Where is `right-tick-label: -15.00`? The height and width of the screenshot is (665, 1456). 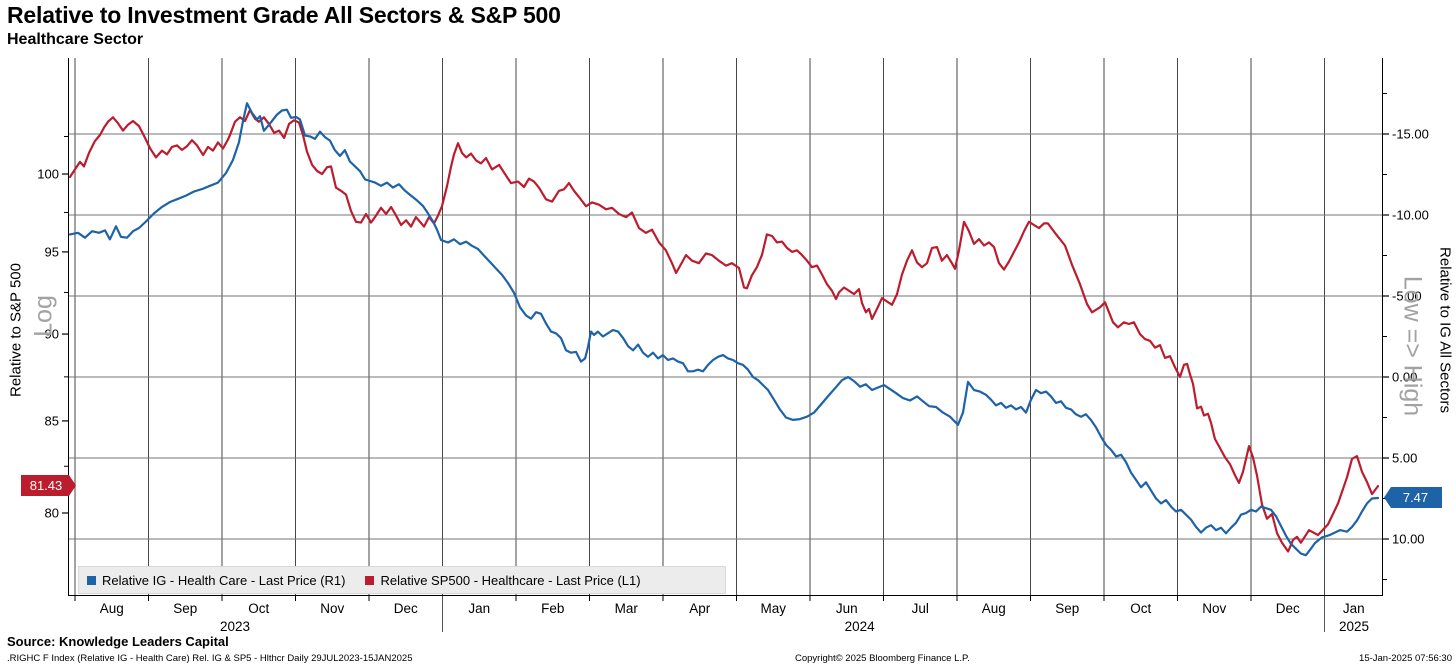 right-tick-label: -15.00 is located at coordinates (1410, 134).